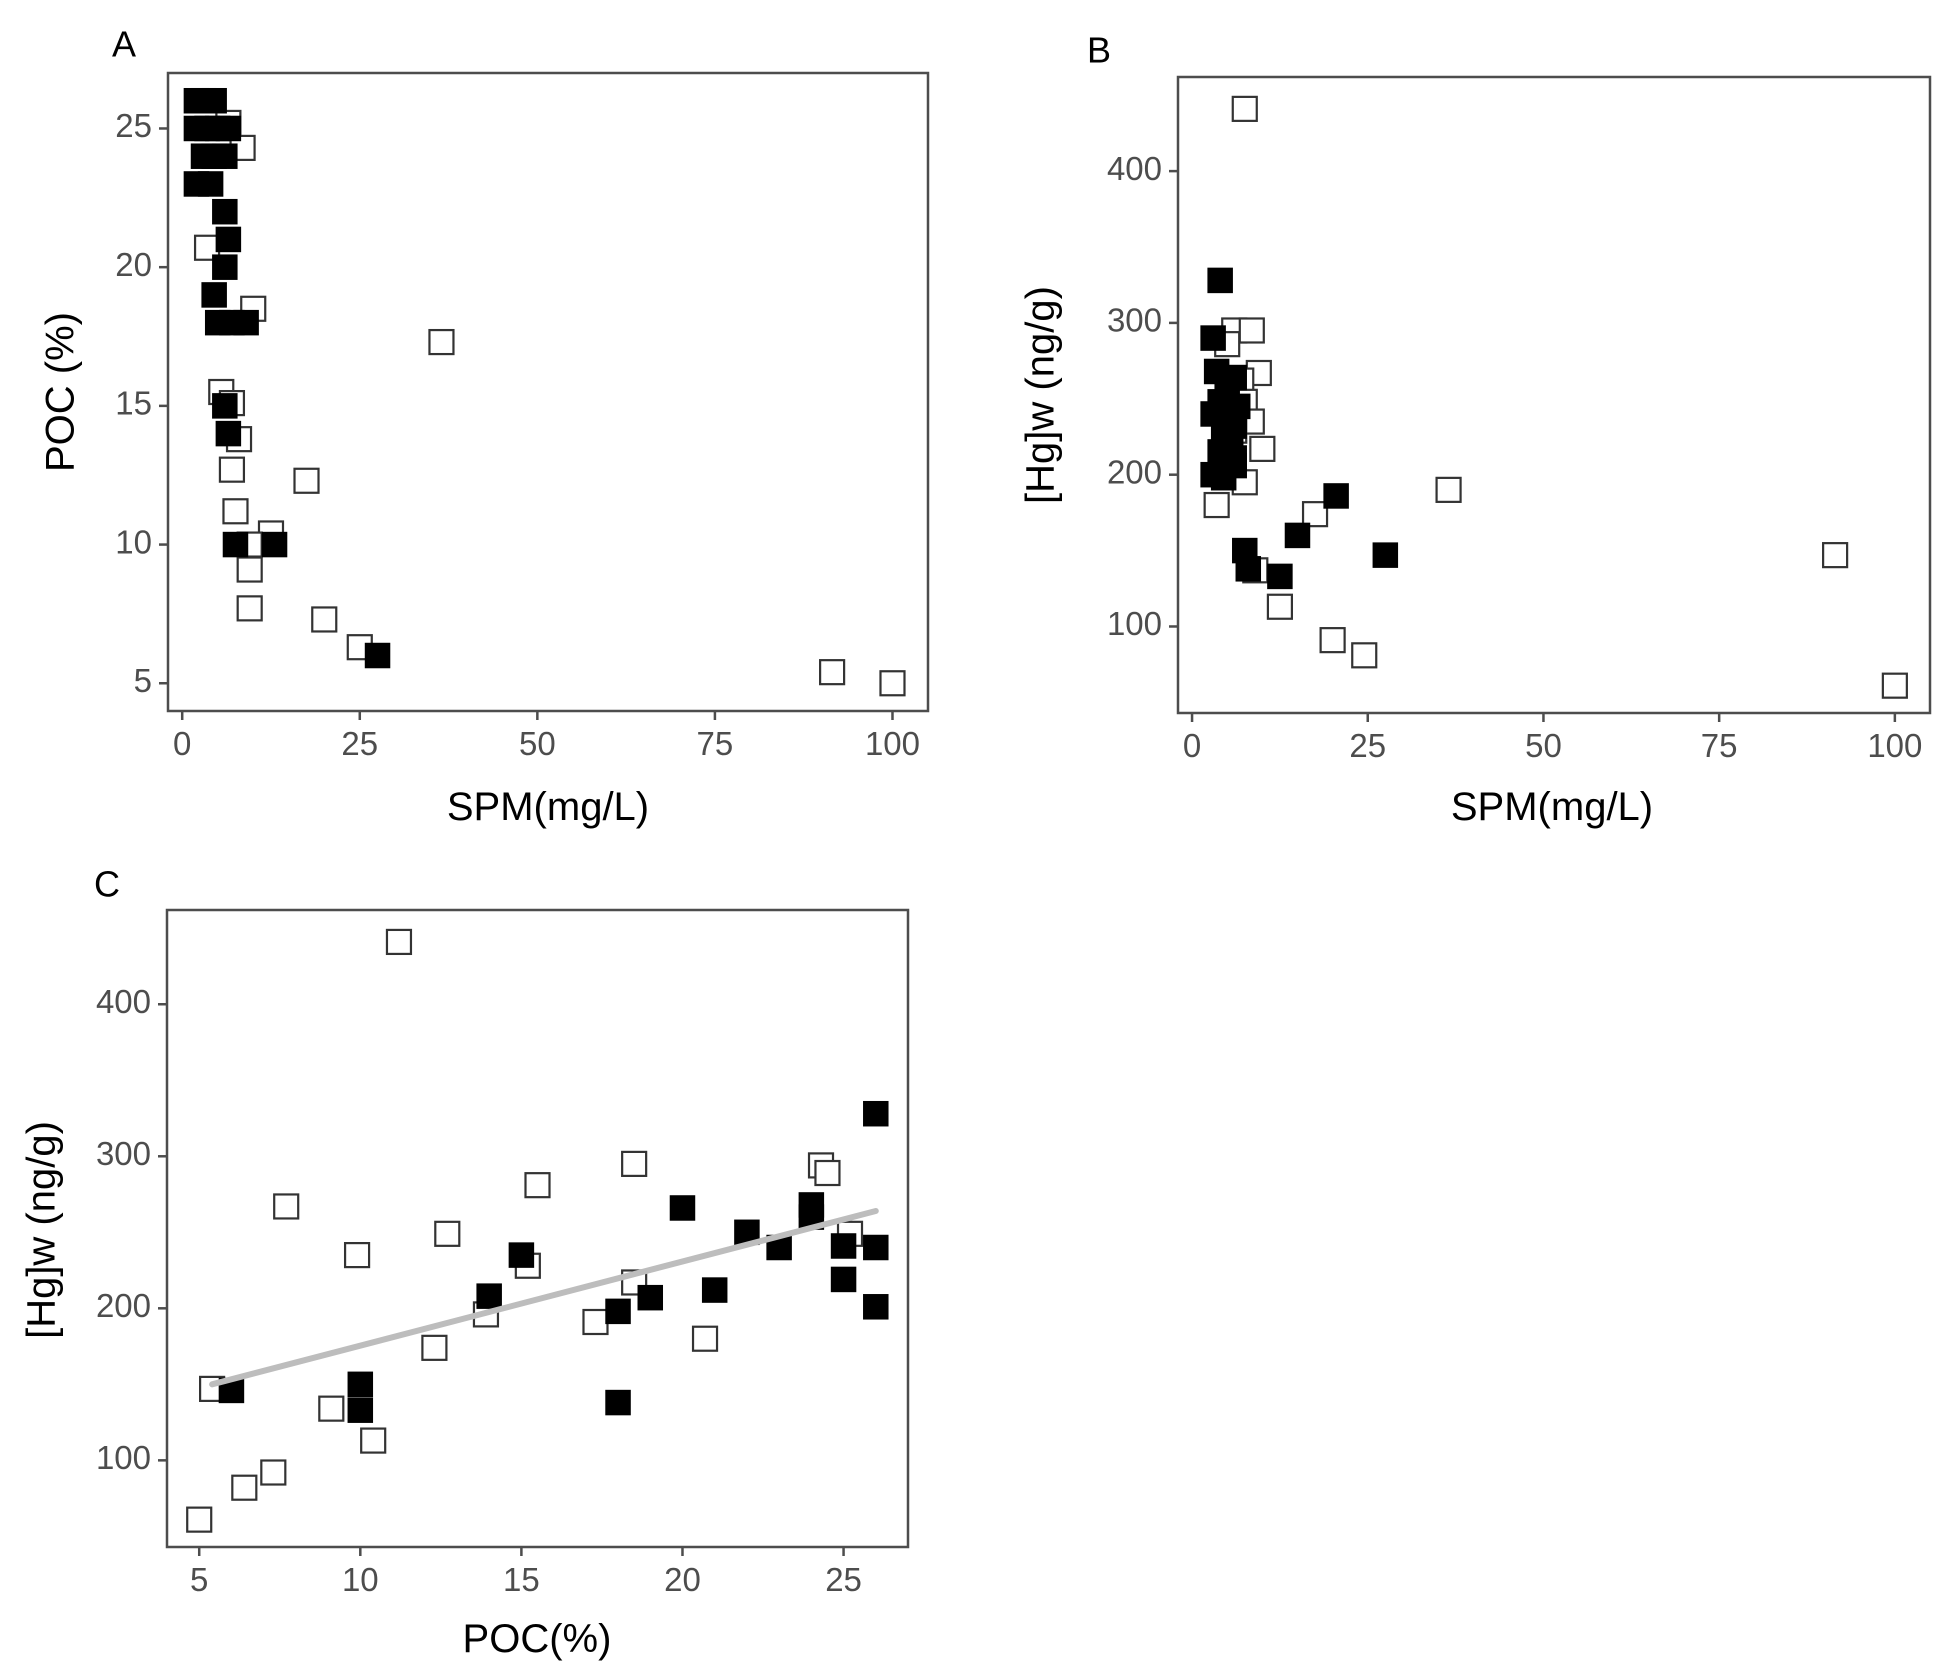 The height and width of the screenshot is (1671, 1943). I want to click on x-tick-label: 50, so click(537, 743).